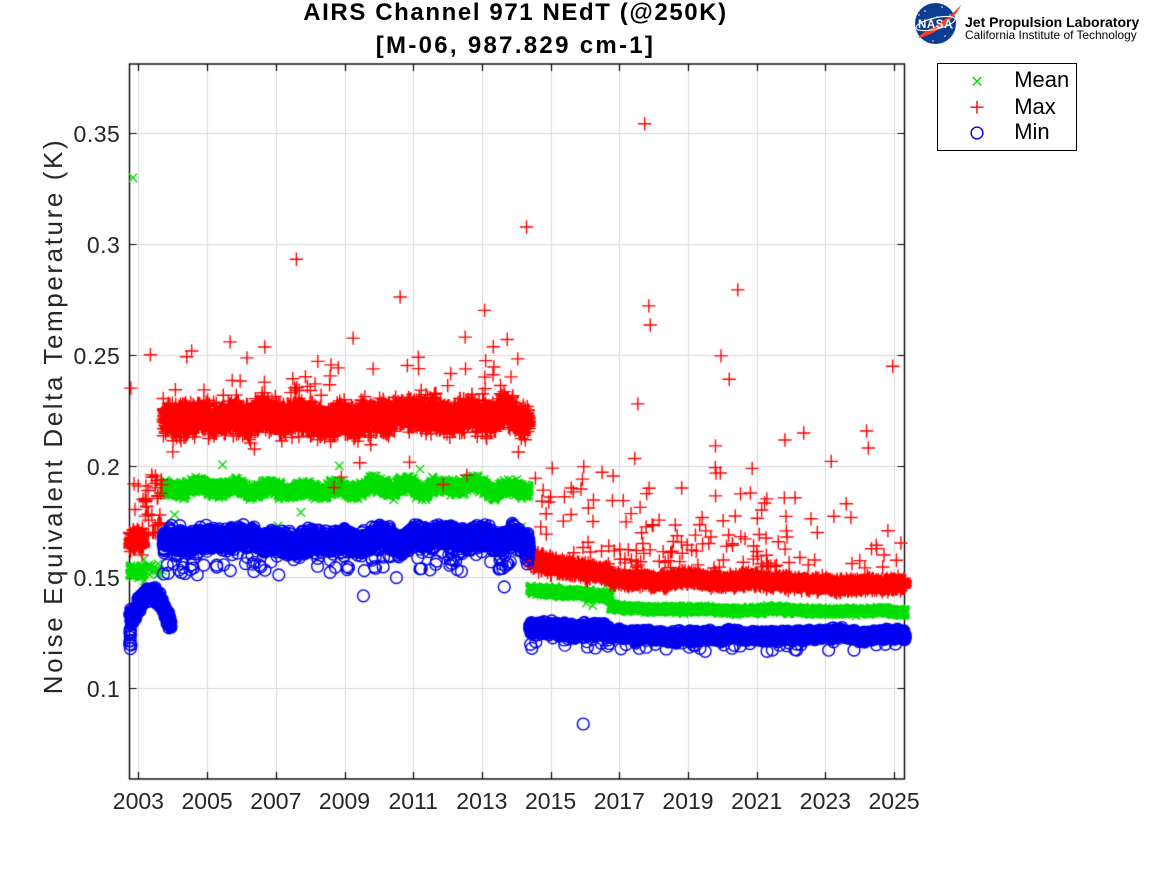  Describe the element at coordinates (935, 25) in the screenshot. I see `svg-text: NASA` at that location.